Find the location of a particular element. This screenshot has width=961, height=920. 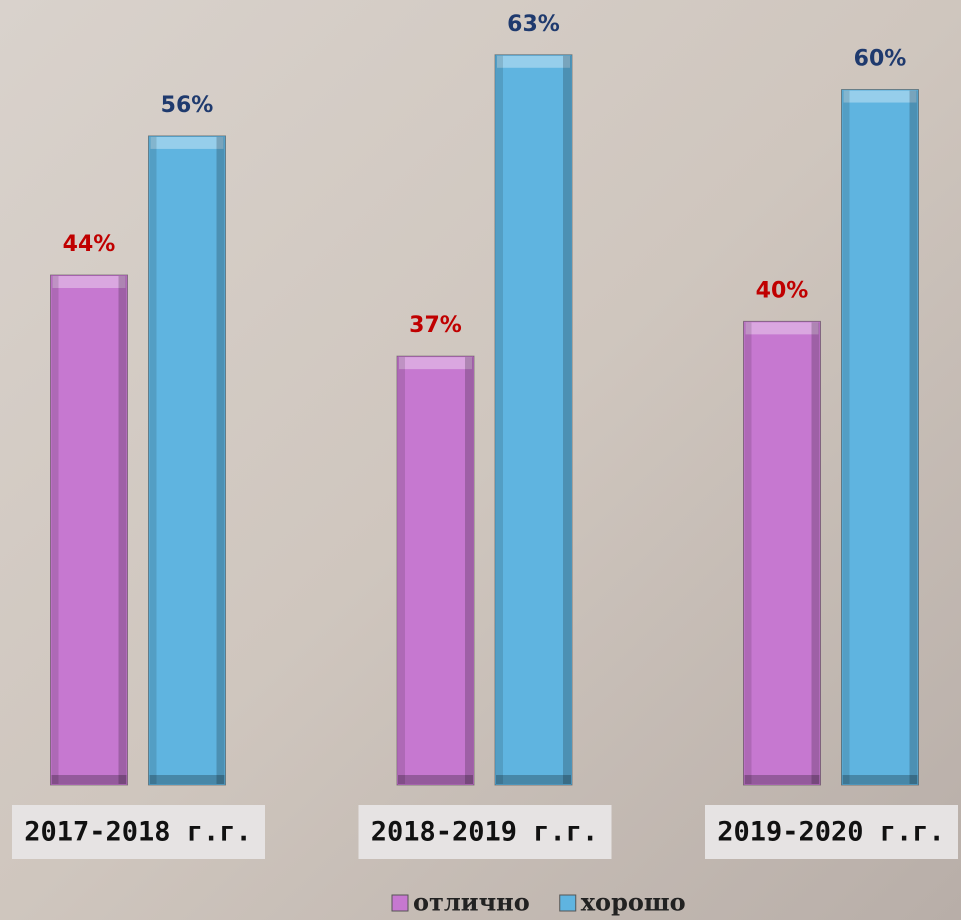

data-label: 37% is located at coordinates (435, 325).